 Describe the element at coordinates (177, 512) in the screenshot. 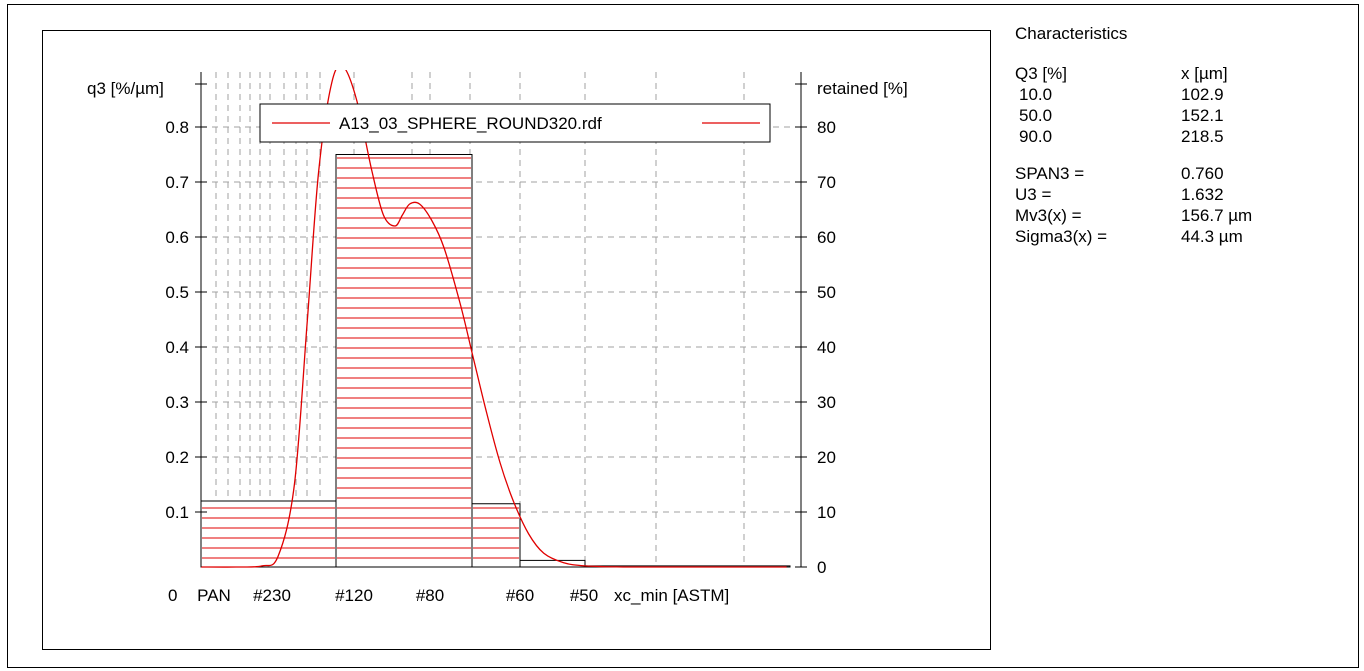

I see `left-axis-tick-label: 0.1` at that location.